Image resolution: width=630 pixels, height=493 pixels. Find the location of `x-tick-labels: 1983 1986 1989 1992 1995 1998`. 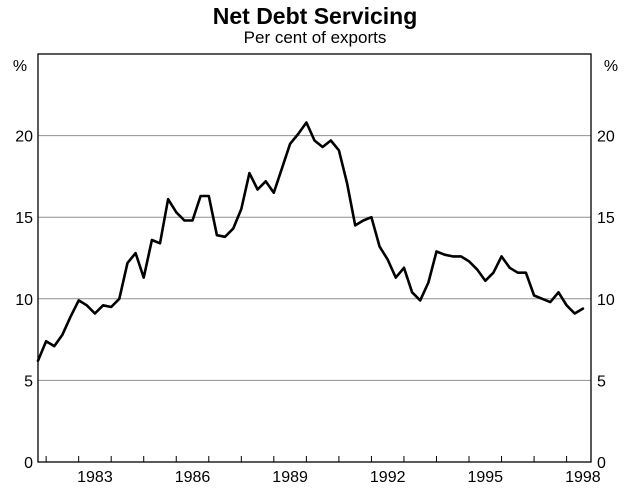

x-tick-labels: 1983 1986 1989 1992 1995 1998 is located at coordinates (339, 477).